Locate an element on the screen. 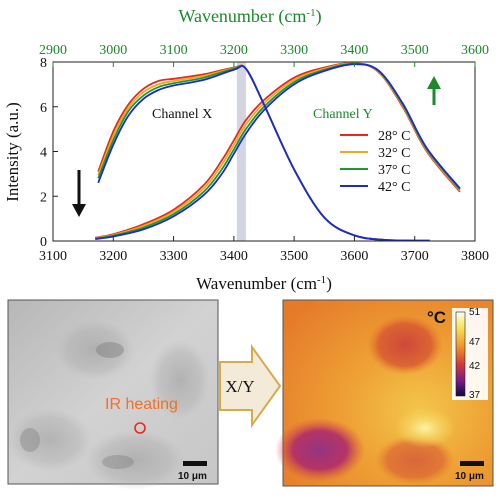  top-axis-title: Wavenumber (cm-1) is located at coordinates (249, 16).